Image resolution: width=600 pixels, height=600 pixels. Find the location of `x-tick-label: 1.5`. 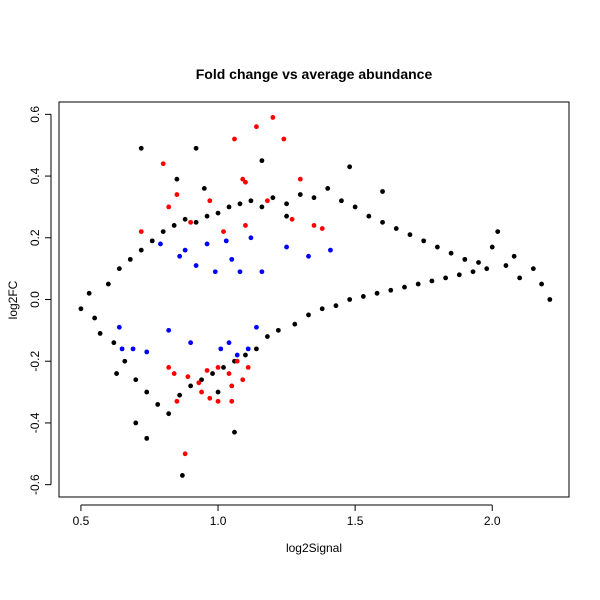

x-tick-label: 1.5 is located at coordinates (355, 521).